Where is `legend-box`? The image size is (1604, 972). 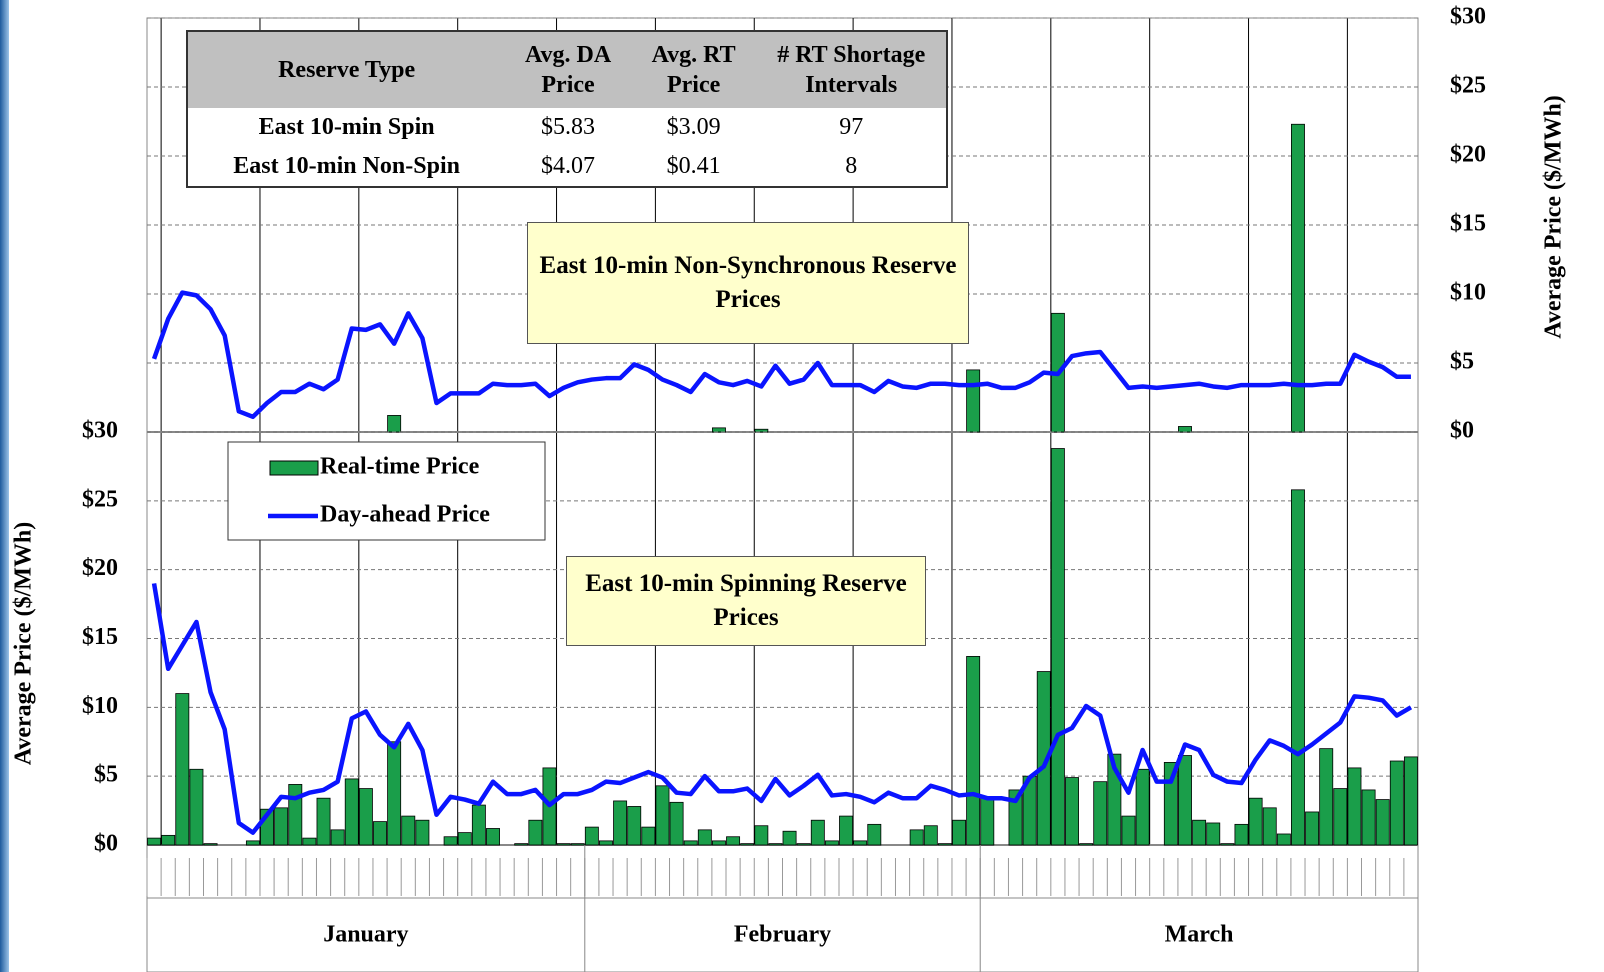 legend-box is located at coordinates (386, 491).